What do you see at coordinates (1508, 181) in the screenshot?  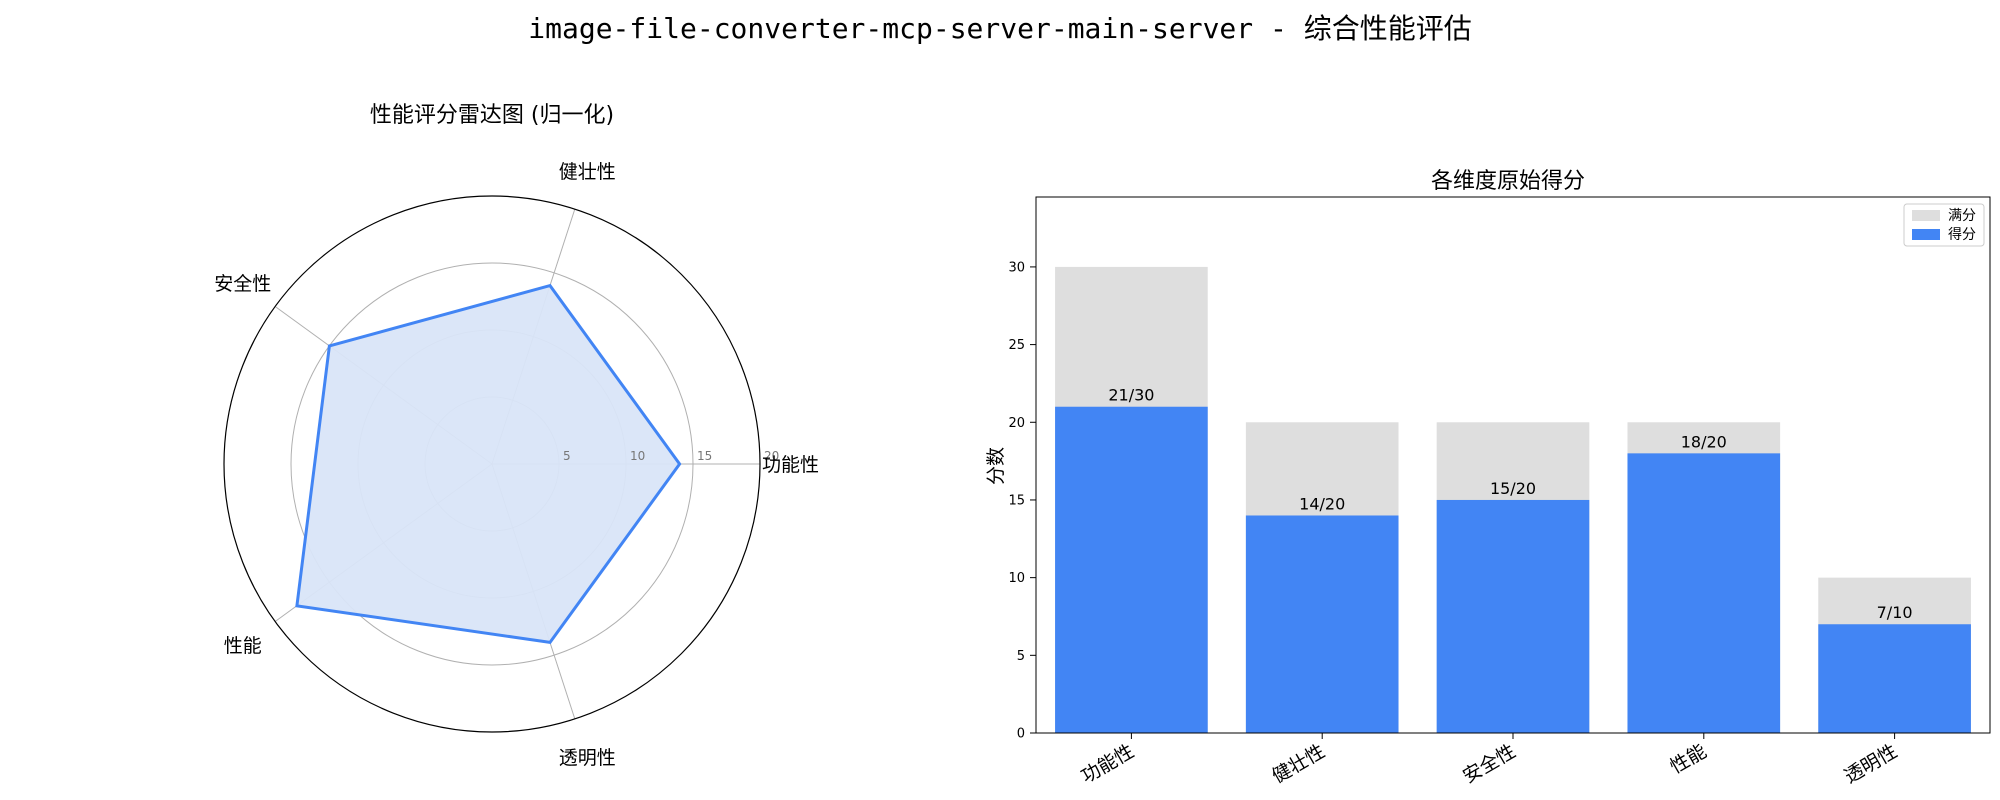 I see `bar-title: 各维度原始得分` at bounding box center [1508, 181].